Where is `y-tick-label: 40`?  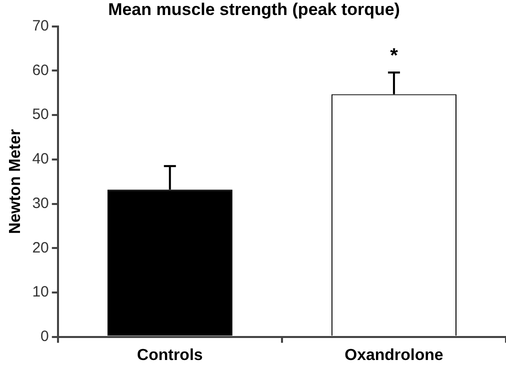 y-tick-label: 40 is located at coordinates (40, 159).